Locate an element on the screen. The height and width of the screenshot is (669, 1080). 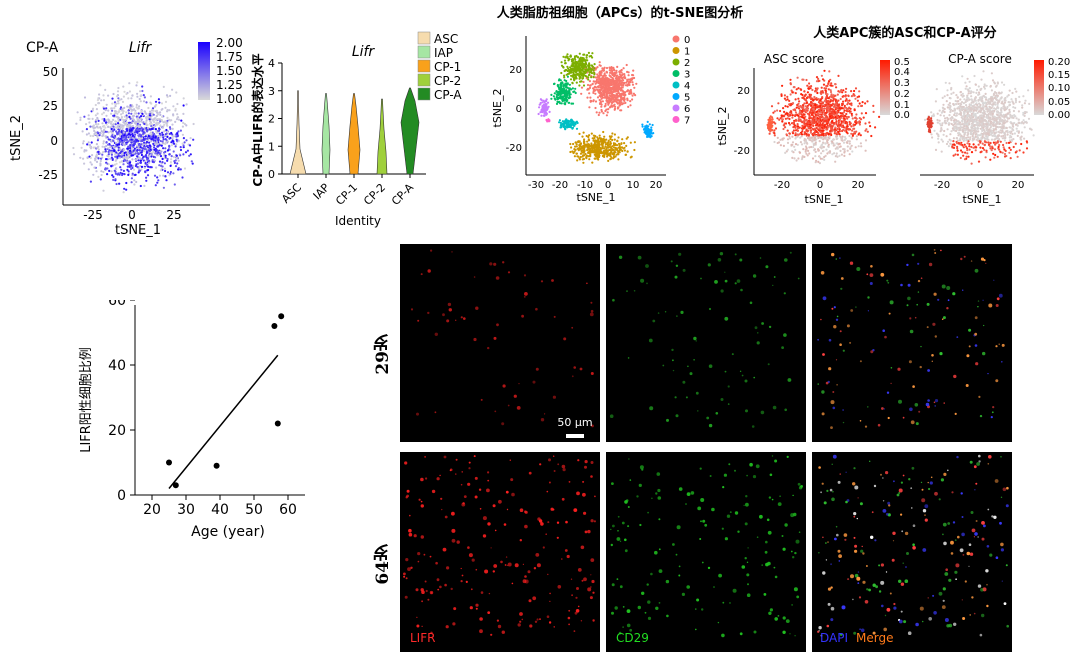
legend-swatch is located at coordinates (676, 108).